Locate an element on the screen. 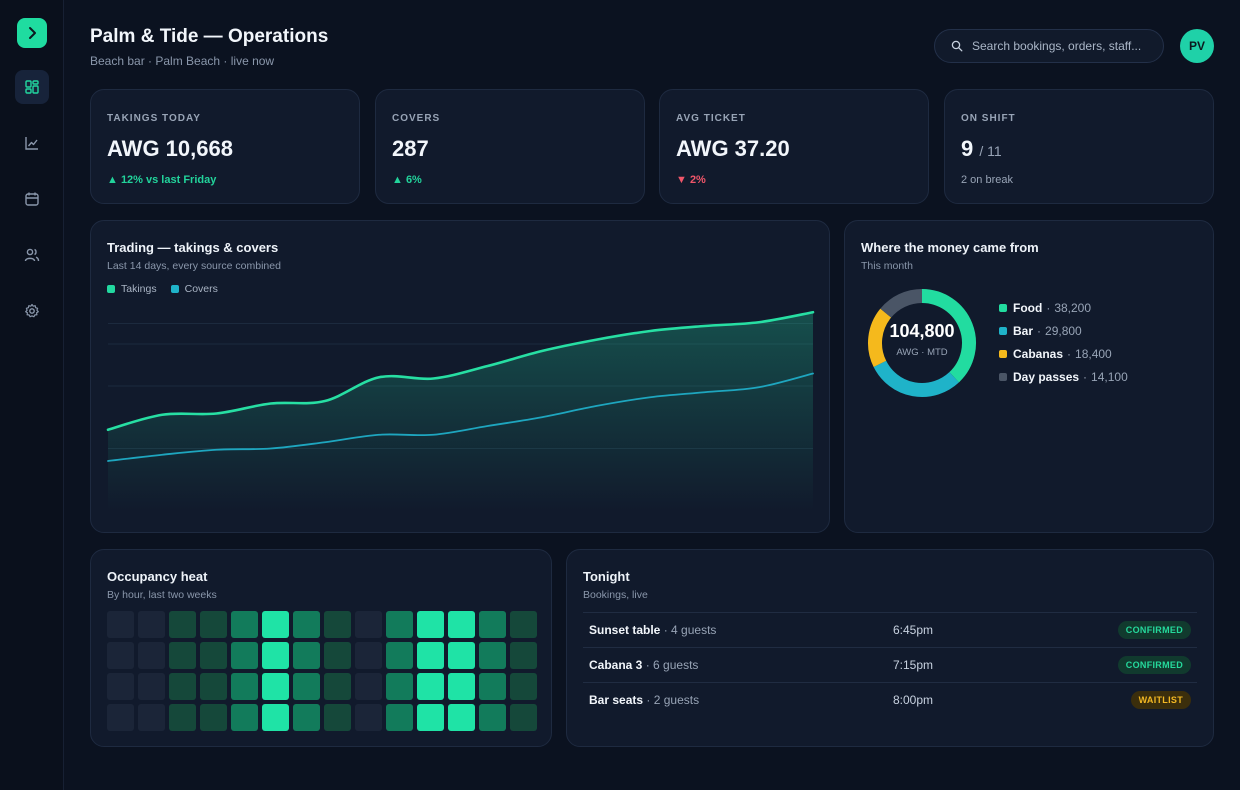 Image resolution: width=1240 pixels, height=790 pixels. nav-analytics is located at coordinates (32, 143).